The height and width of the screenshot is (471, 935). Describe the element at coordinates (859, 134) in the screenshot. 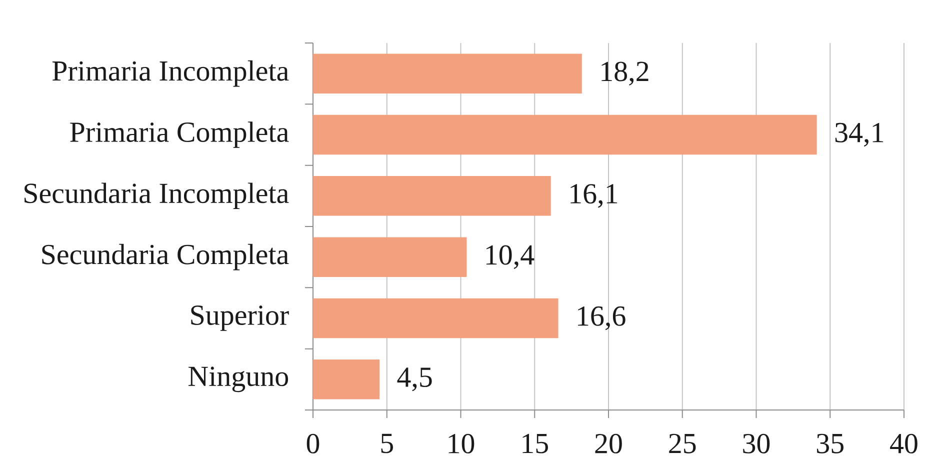

I see `data-label: 34,1` at that location.